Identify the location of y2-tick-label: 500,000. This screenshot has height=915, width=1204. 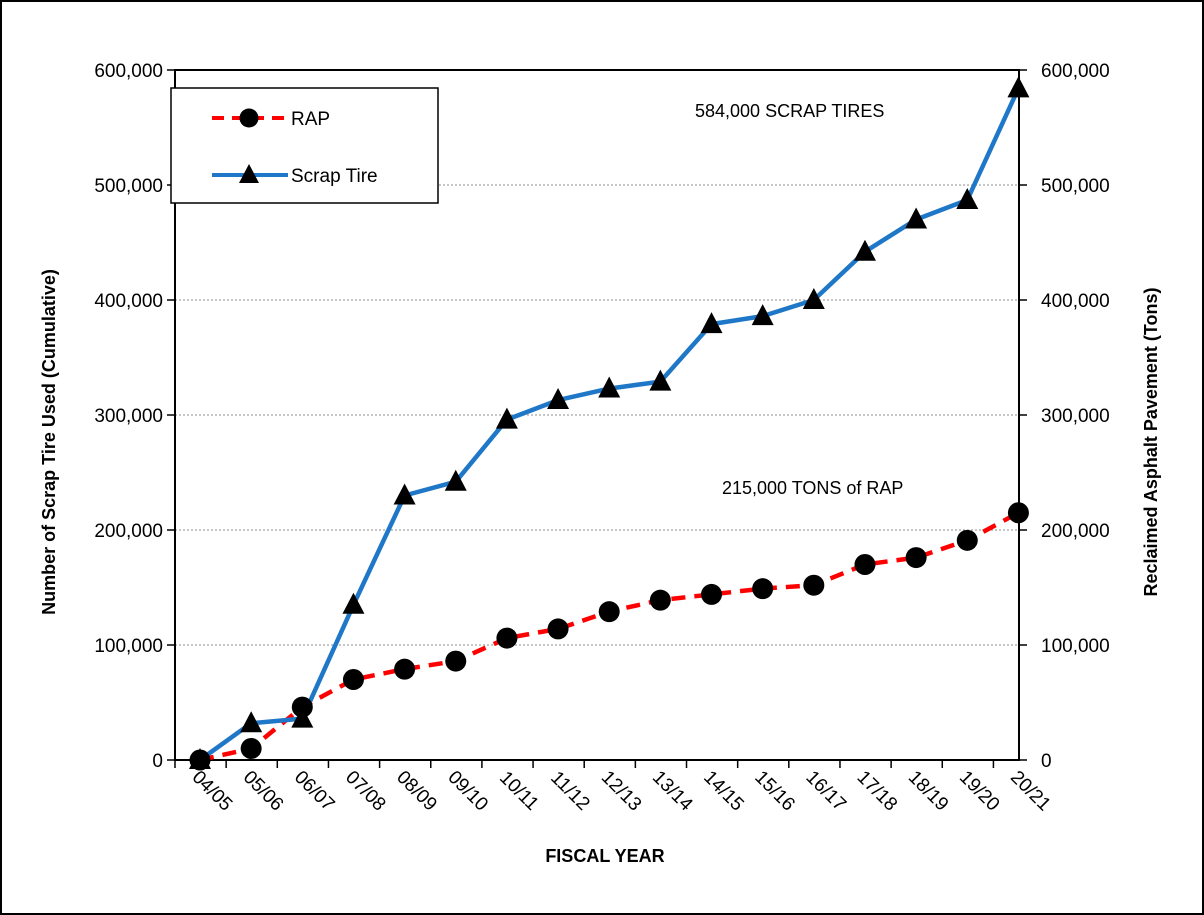
(1075, 186).